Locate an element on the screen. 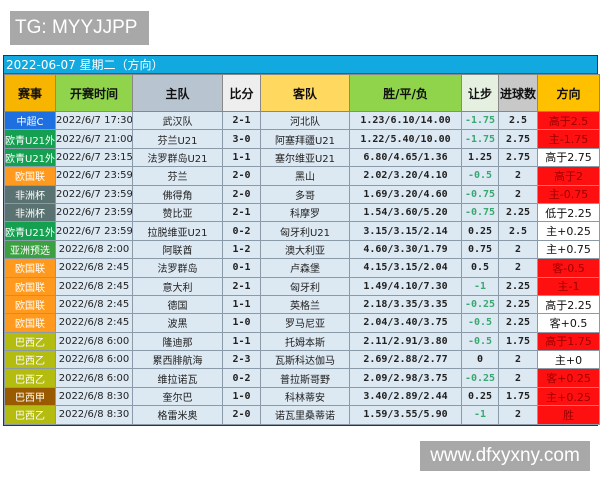 The image size is (600, 480). cell-home: 德国 is located at coordinates (177, 304).